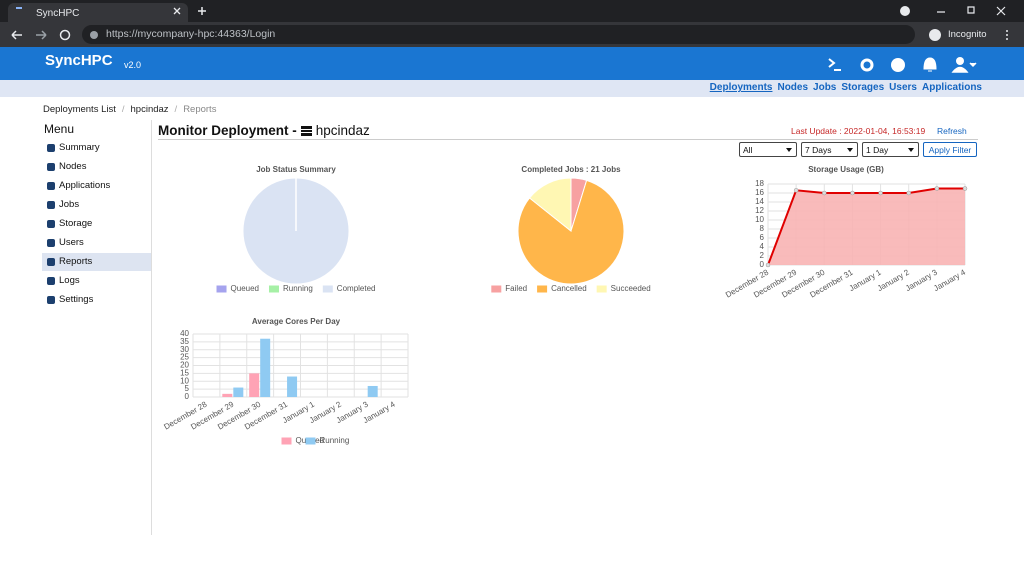 This screenshot has height=576, width=1024. I want to click on refresh-link: Refresh, so click(952, 131).